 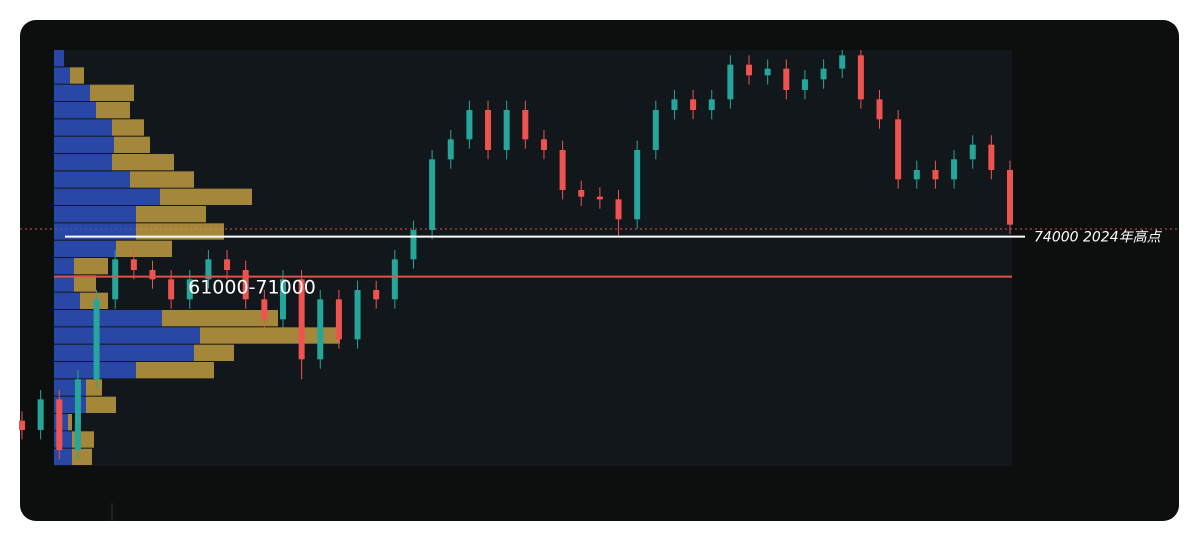 I want to click on level-label: 74000 2024年高点, so click(x=1098, y=238).